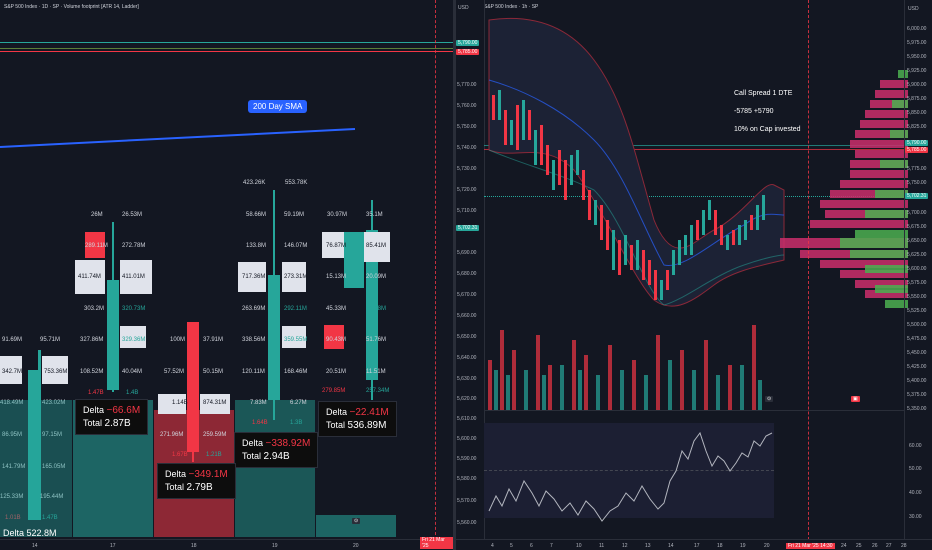  Describe the element at coordinates (334, 391) in the screenshot. I see `fp20-l5: 279.85M` at that location.